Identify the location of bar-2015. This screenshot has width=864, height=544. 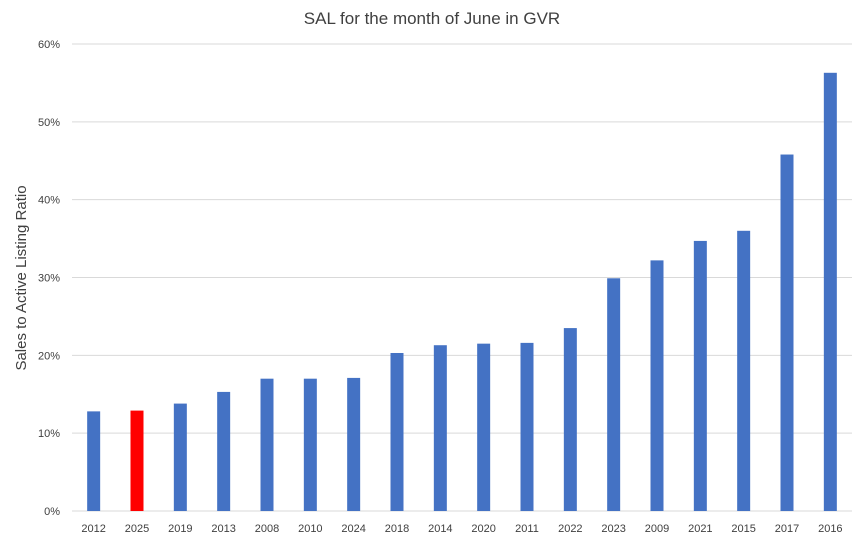
(744, 371).